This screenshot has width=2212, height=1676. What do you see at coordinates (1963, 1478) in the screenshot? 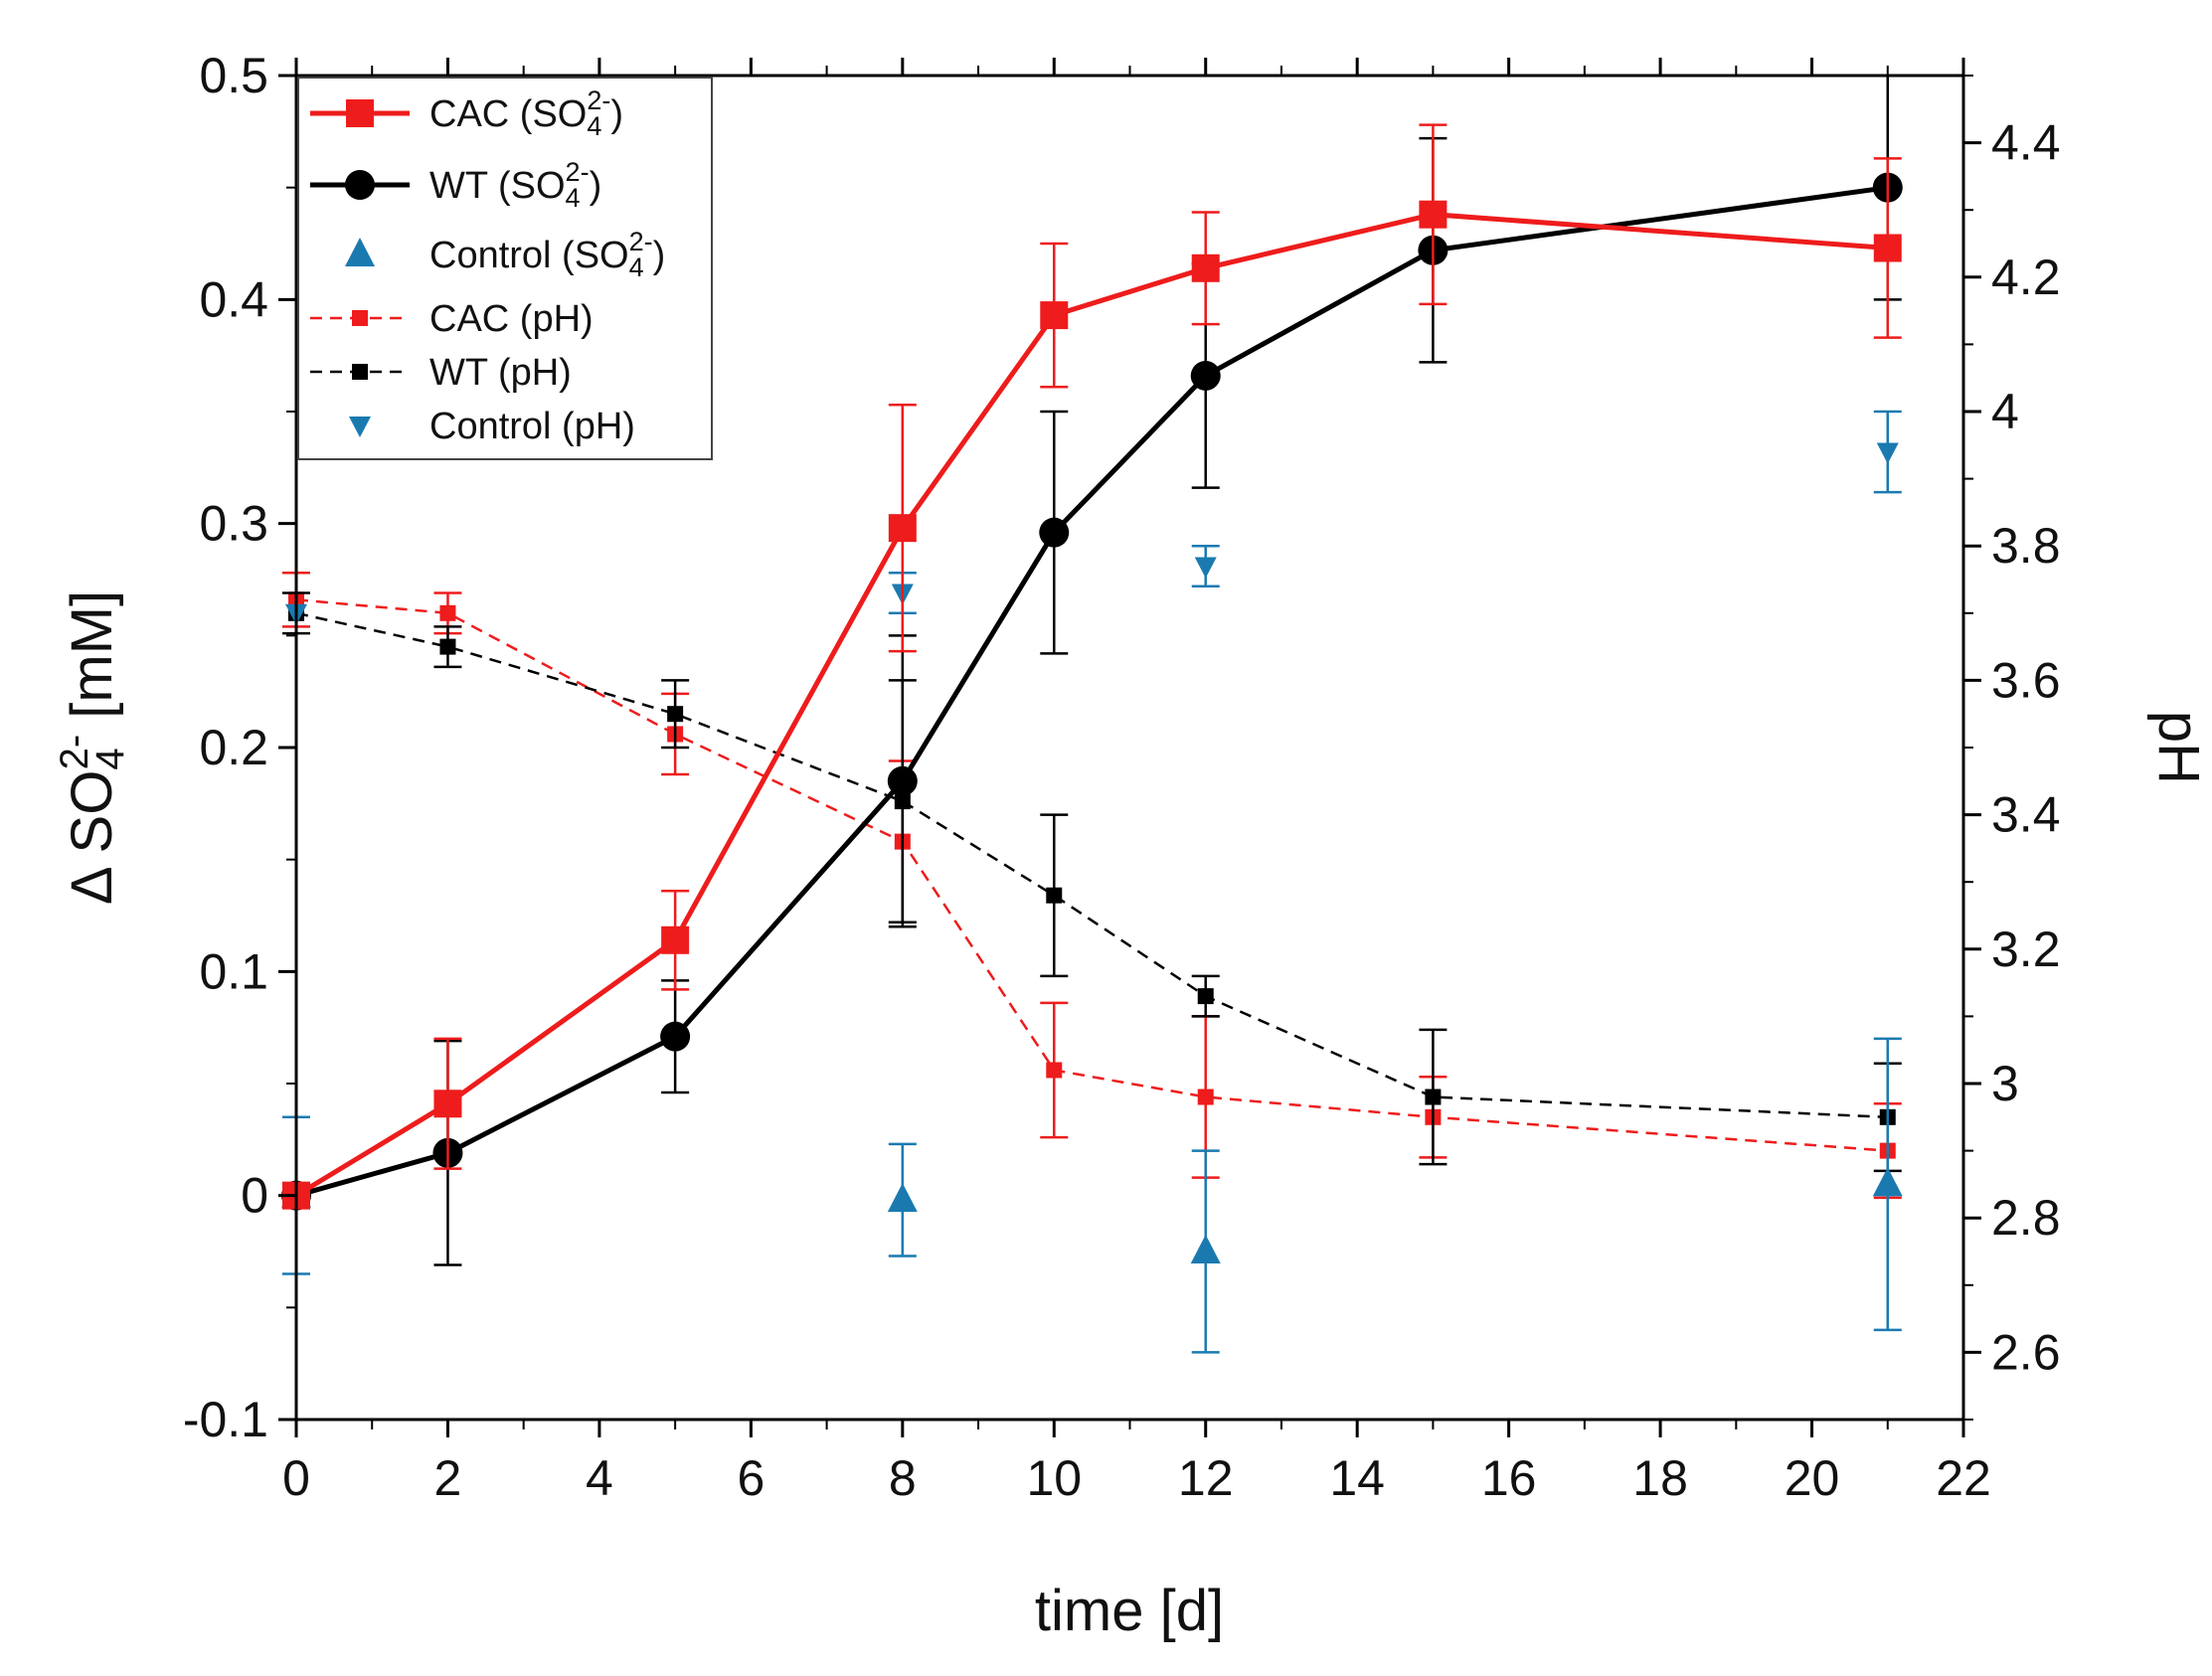
I see `x-tick-label: 22` at bounding box center [1963, 1478].